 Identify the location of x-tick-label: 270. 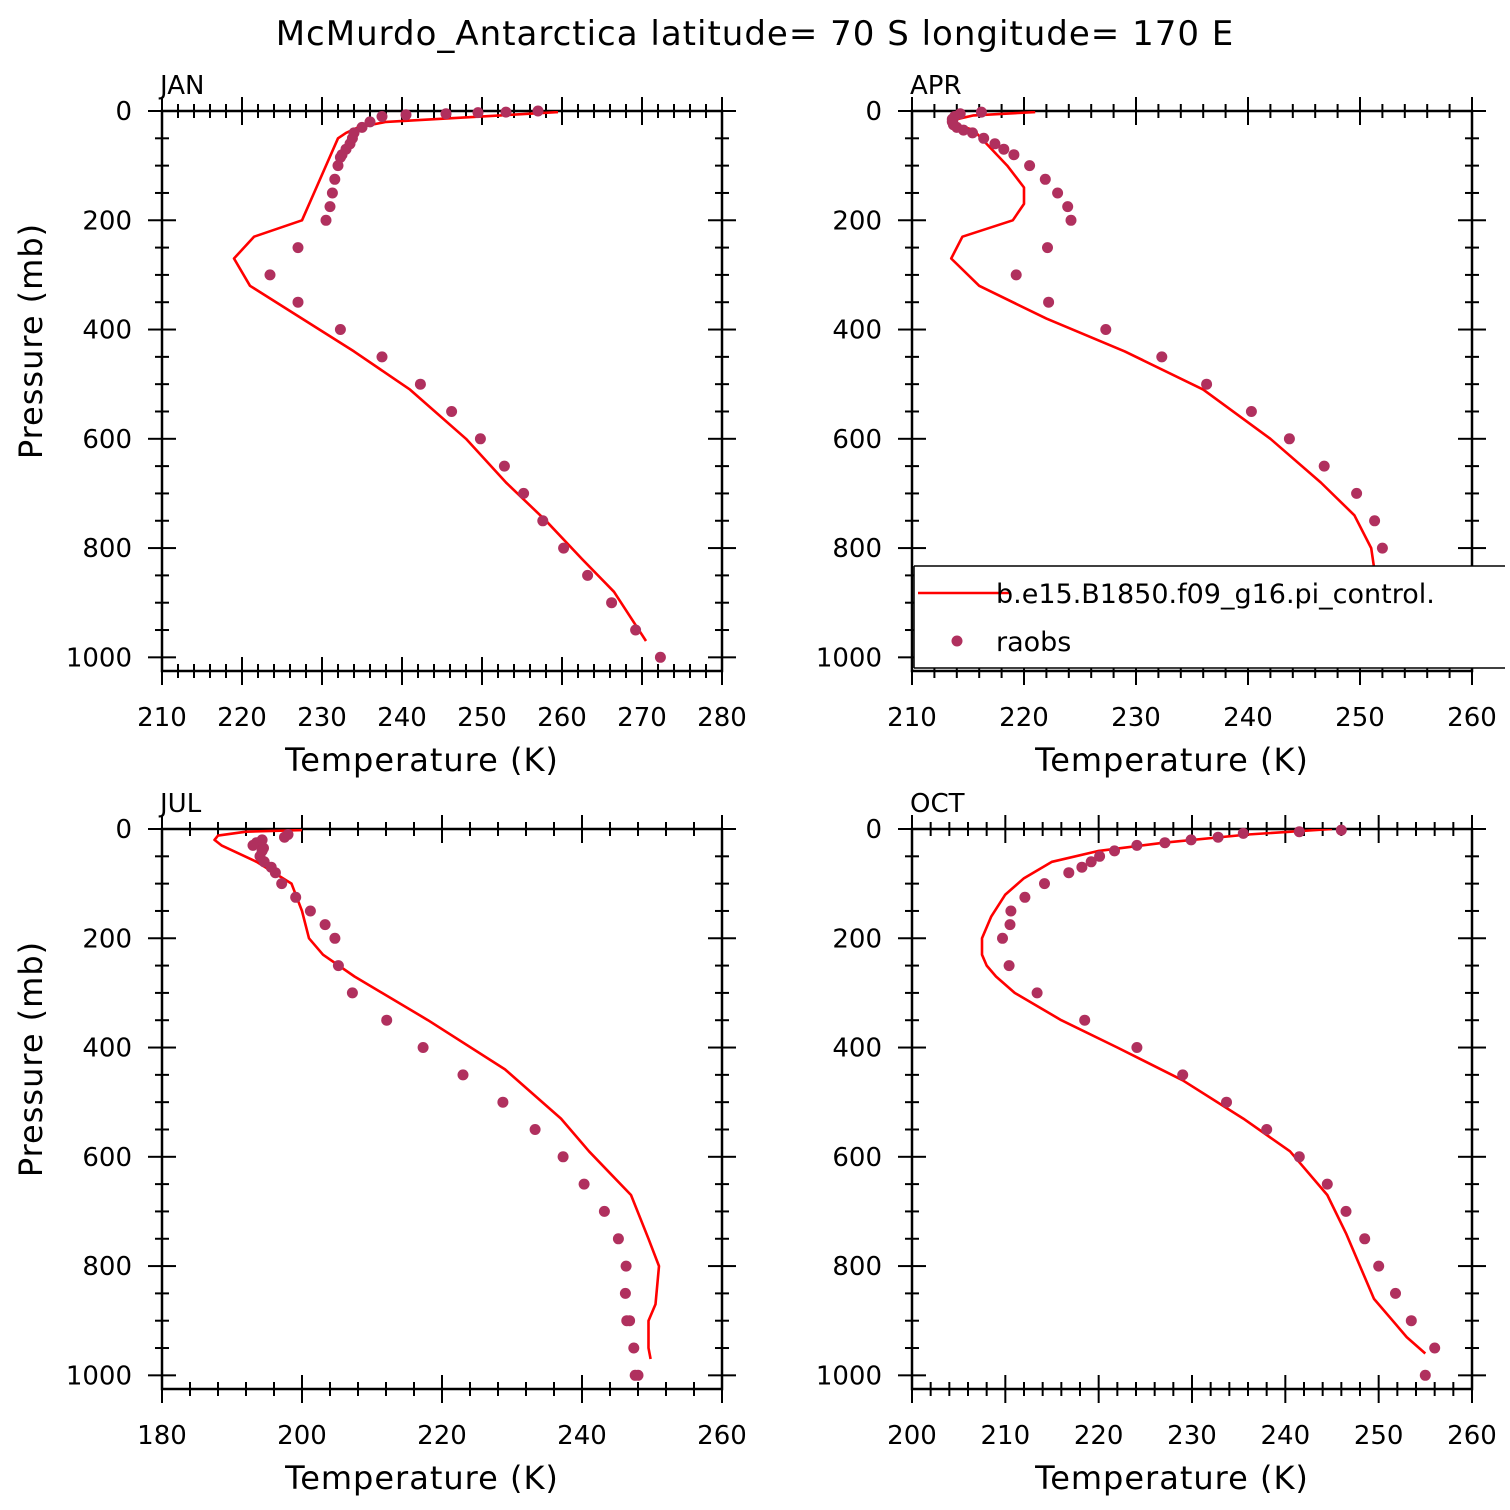
(642, 718).